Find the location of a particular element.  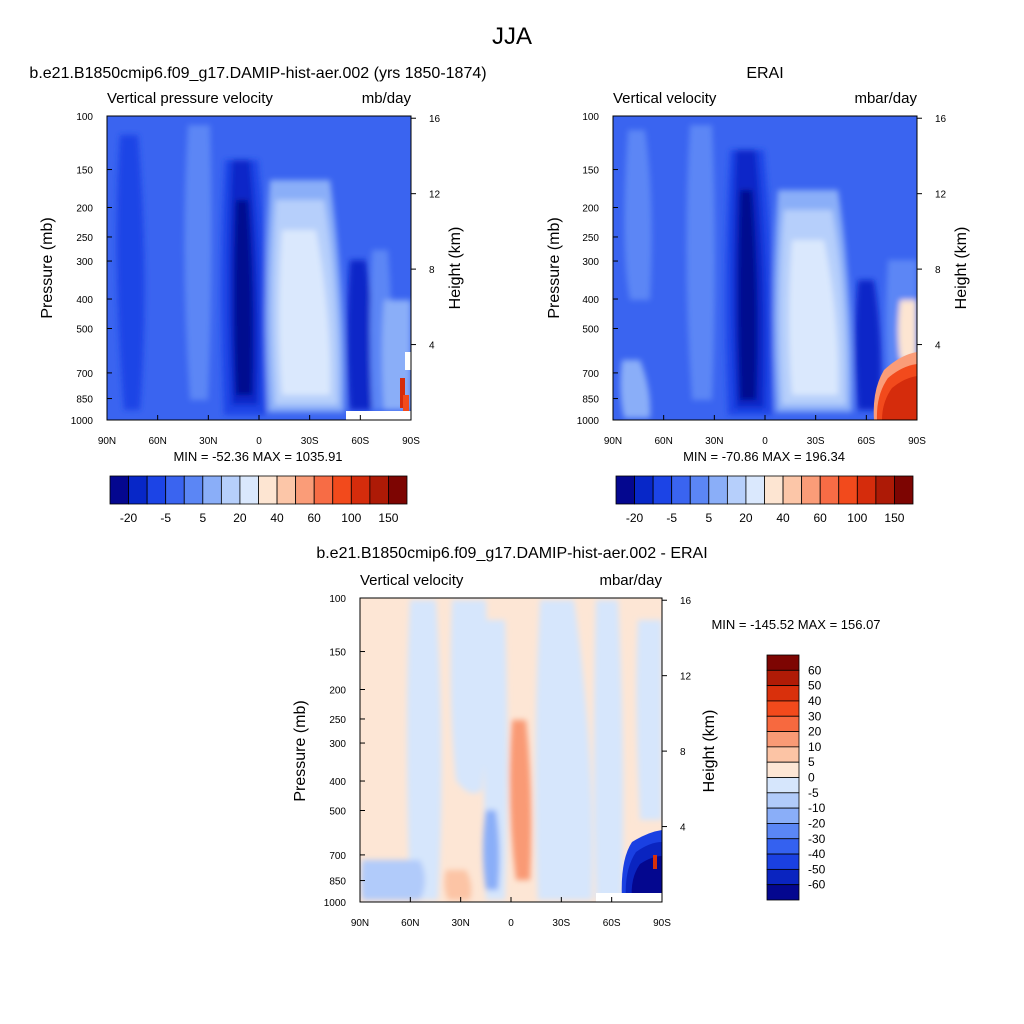

panel-erai-colorbar: -20 -5 5 20 40 60 100 150 is located at coordinates (764, 500).